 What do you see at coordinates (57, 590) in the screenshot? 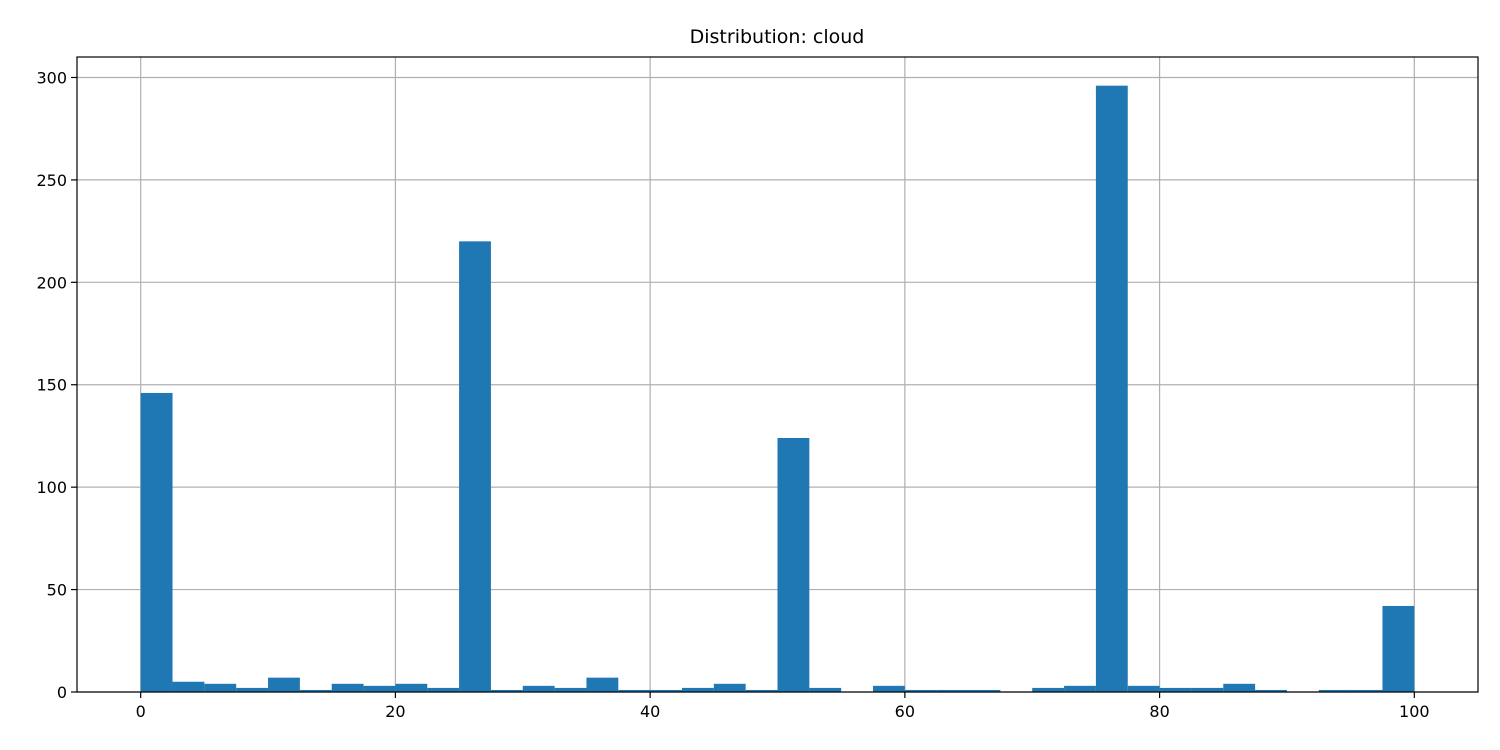
I see `y-tick-label: 50` at bounding box center [57, 590].